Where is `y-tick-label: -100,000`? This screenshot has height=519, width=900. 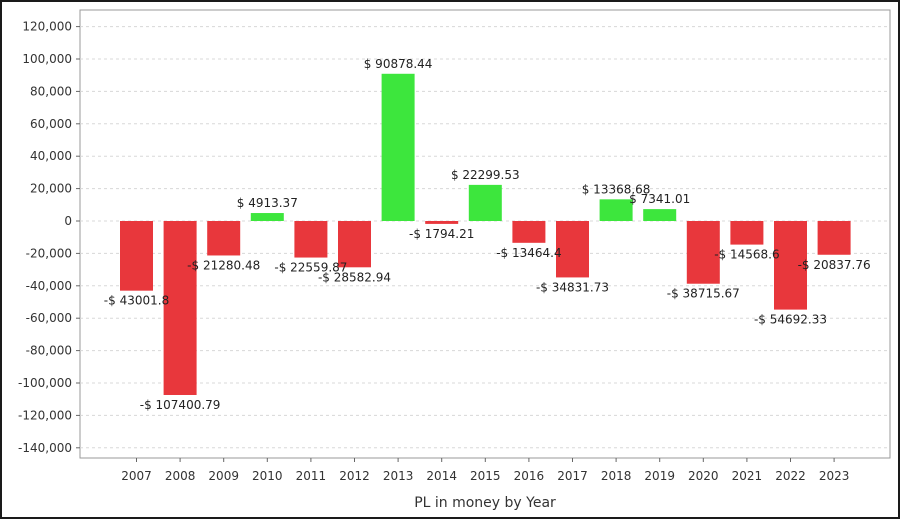 y-tick-label: -100,000 is located at coordinates (45, 383).